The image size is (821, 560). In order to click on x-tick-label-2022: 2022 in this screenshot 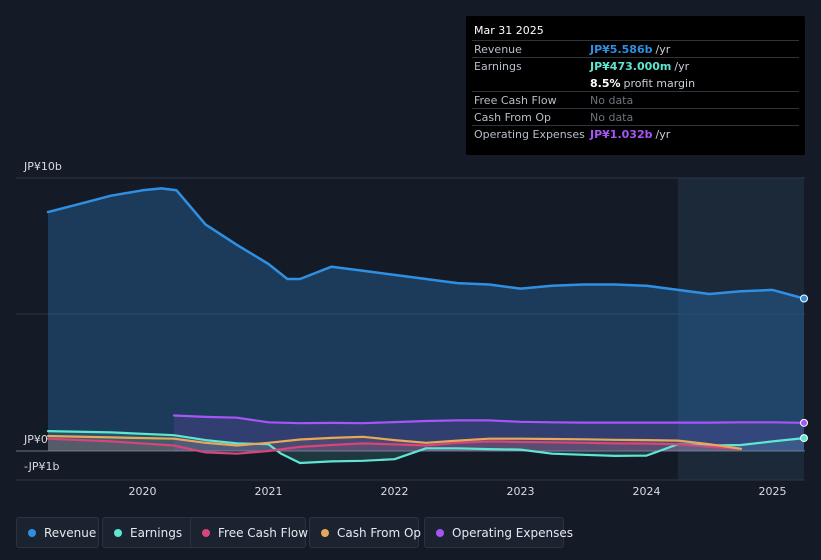, I will do `click(395, 491)`.